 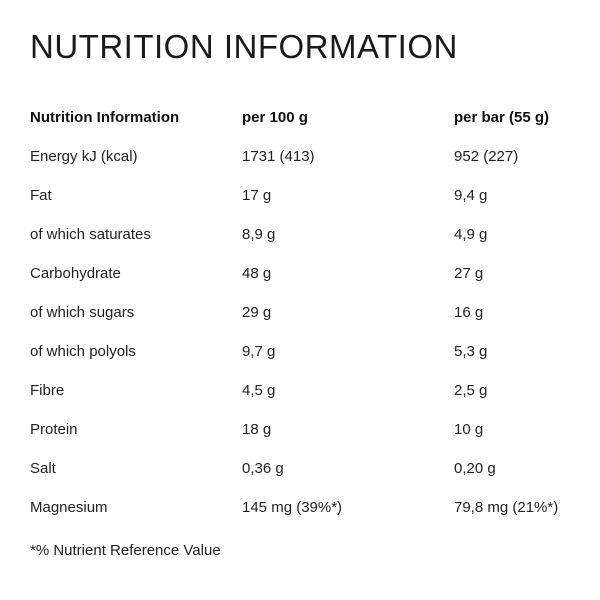 What do you see at coordinates (469, 312) in the screenshot?
I see `per-bar-value: 16 g` at bounding box center [469, 312].